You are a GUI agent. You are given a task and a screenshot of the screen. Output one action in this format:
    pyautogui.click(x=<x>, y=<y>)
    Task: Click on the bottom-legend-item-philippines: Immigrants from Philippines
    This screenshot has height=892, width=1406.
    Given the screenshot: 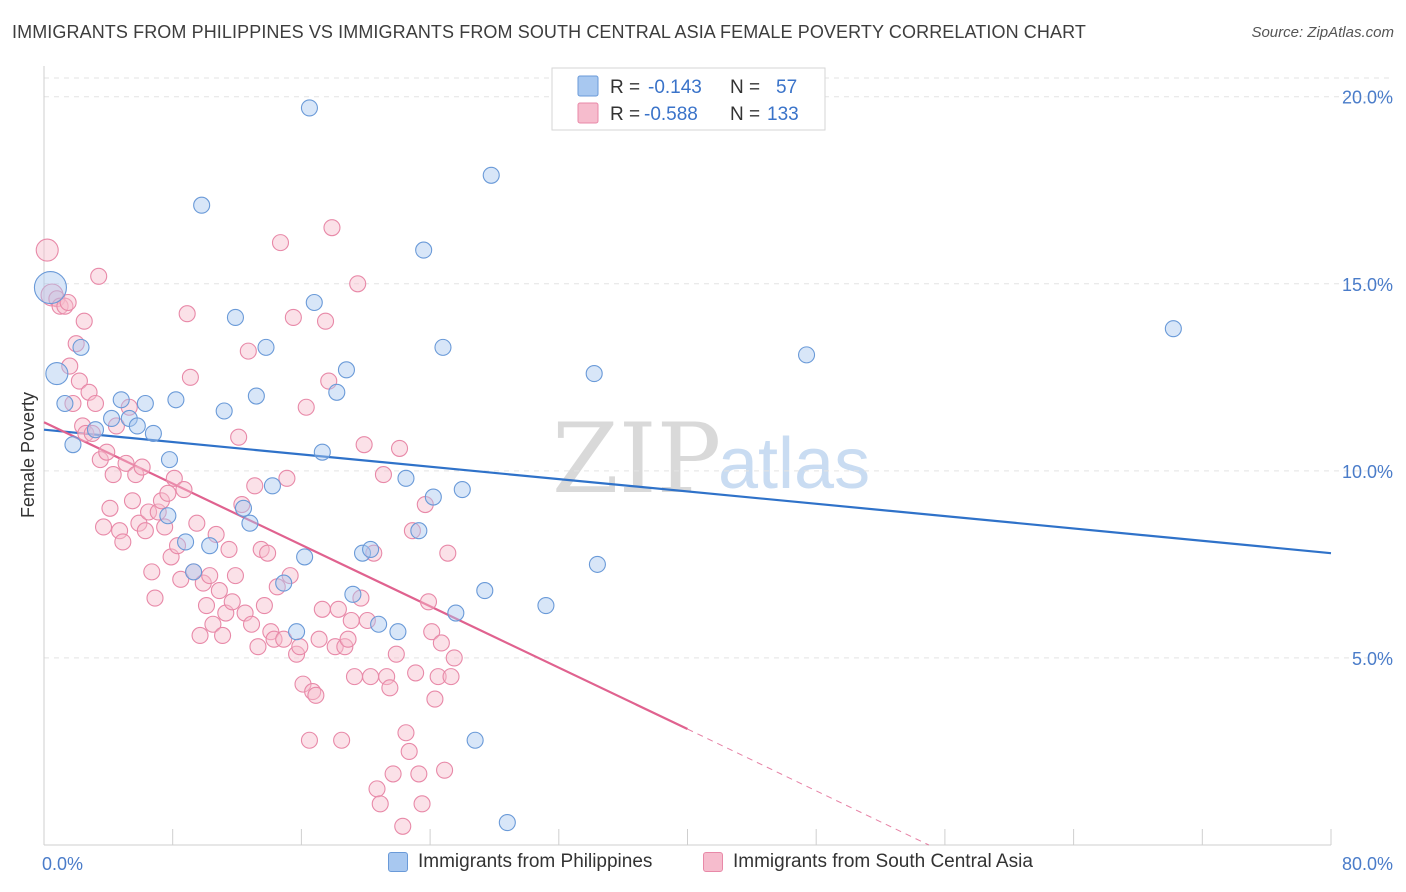 What is the action you would take?
    pyautogui.click(x=520, y=862)
    